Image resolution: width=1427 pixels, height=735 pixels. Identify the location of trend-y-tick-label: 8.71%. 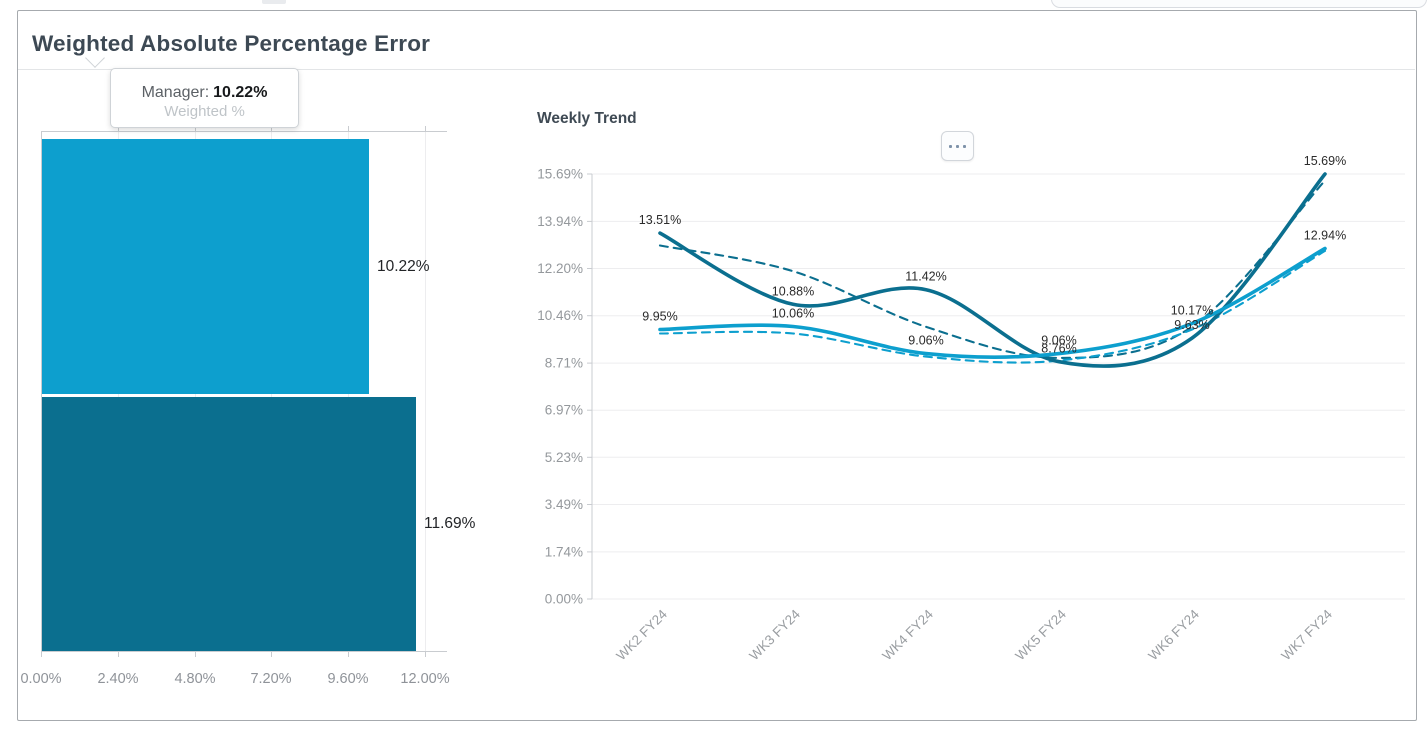
(564, 363).